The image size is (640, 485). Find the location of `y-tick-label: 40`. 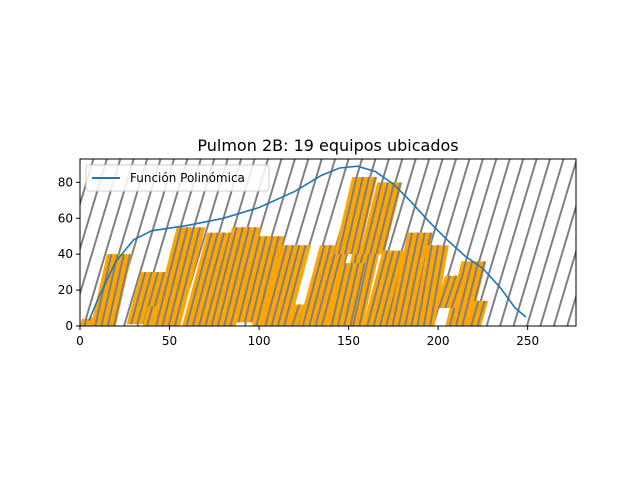

y-tick-label: 40 is located at coordinates (65, 254).